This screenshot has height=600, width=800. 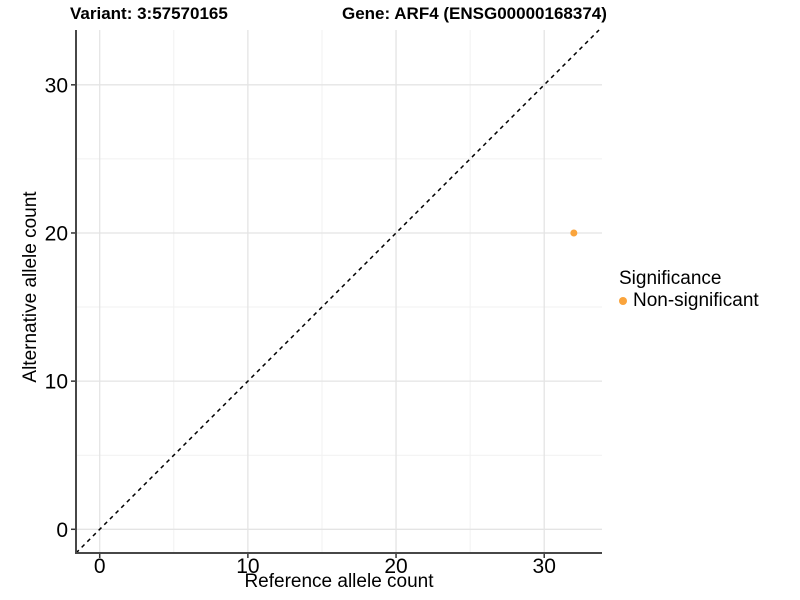 I want to click on legend-title: Significance, so click(x=670, y=278).